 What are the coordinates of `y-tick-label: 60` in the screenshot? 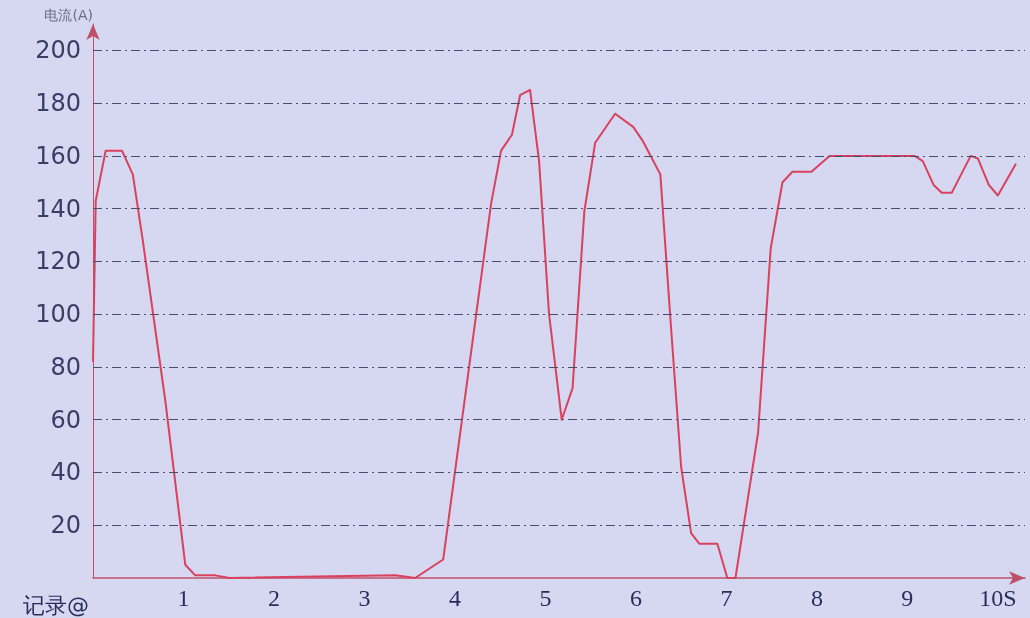 It's located at (65, 419).